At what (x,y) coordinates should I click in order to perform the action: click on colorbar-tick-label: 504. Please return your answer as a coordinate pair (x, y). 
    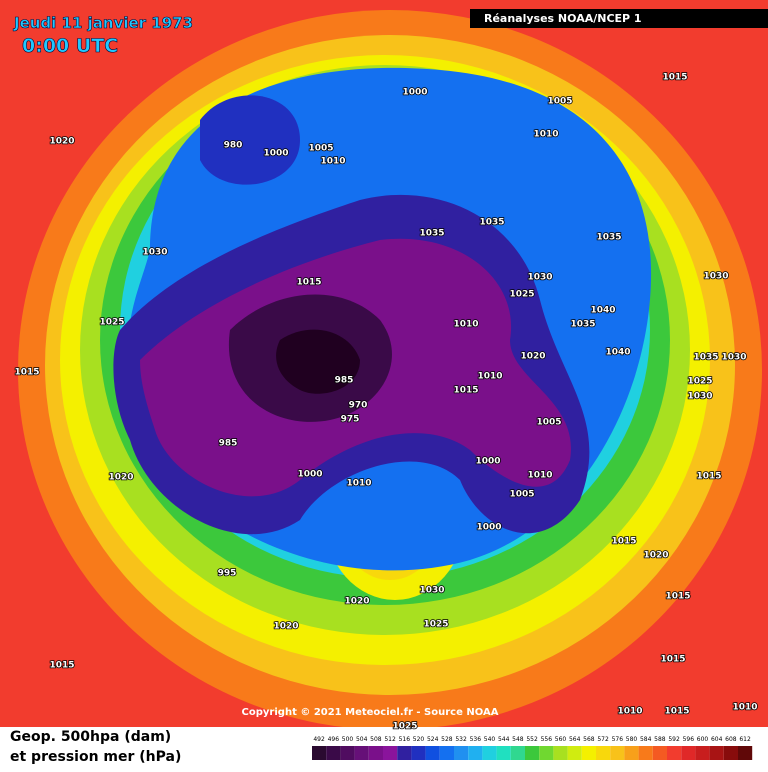
    Looking at the image, I should click on (362, 739).